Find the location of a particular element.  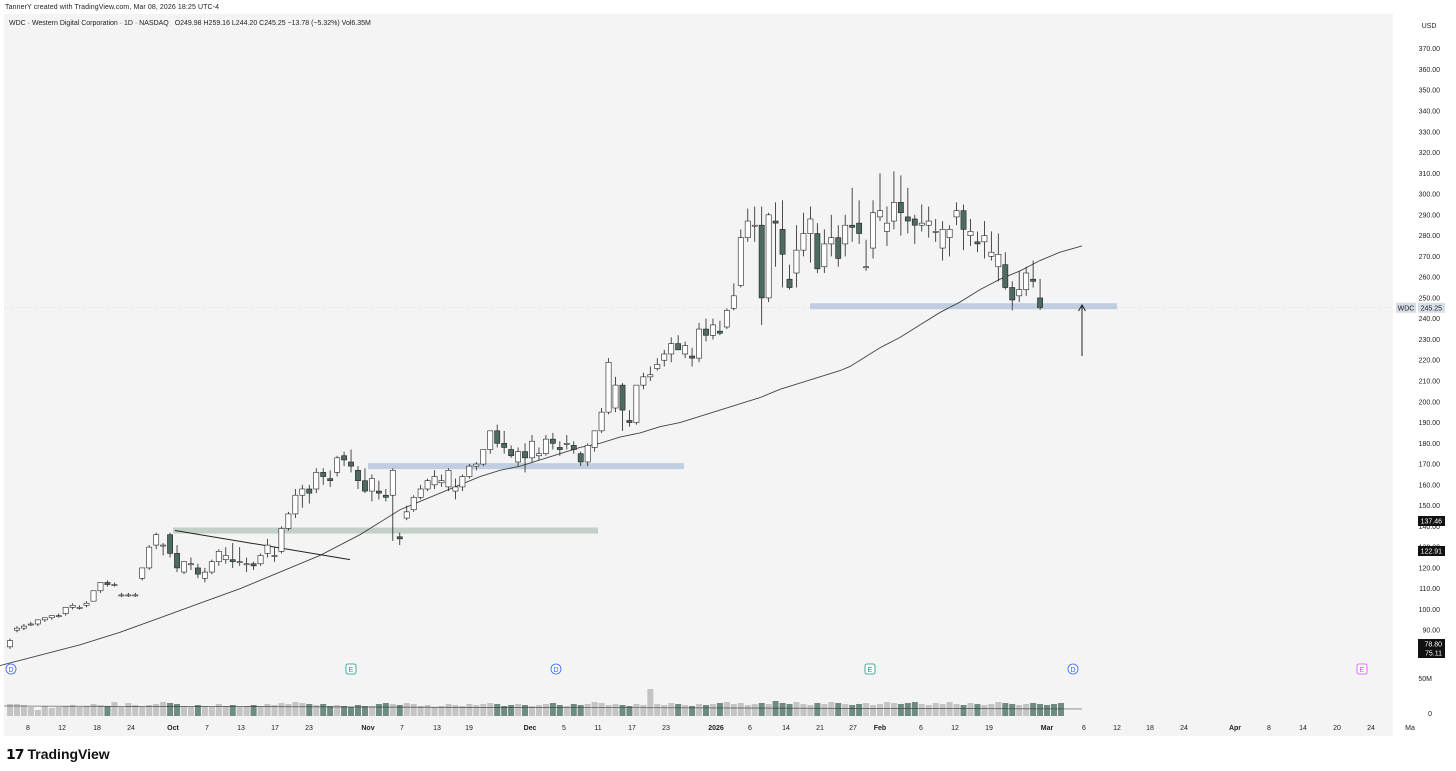

support-zone is located at coordinates (385, 530).